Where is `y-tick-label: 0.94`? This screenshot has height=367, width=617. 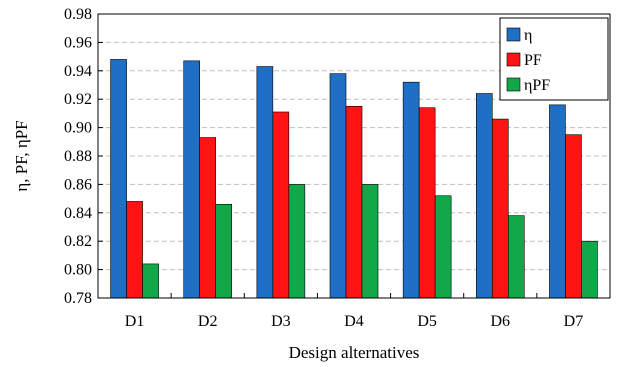
y-tick-label: 0.94 is located at coordinates (78, 71).